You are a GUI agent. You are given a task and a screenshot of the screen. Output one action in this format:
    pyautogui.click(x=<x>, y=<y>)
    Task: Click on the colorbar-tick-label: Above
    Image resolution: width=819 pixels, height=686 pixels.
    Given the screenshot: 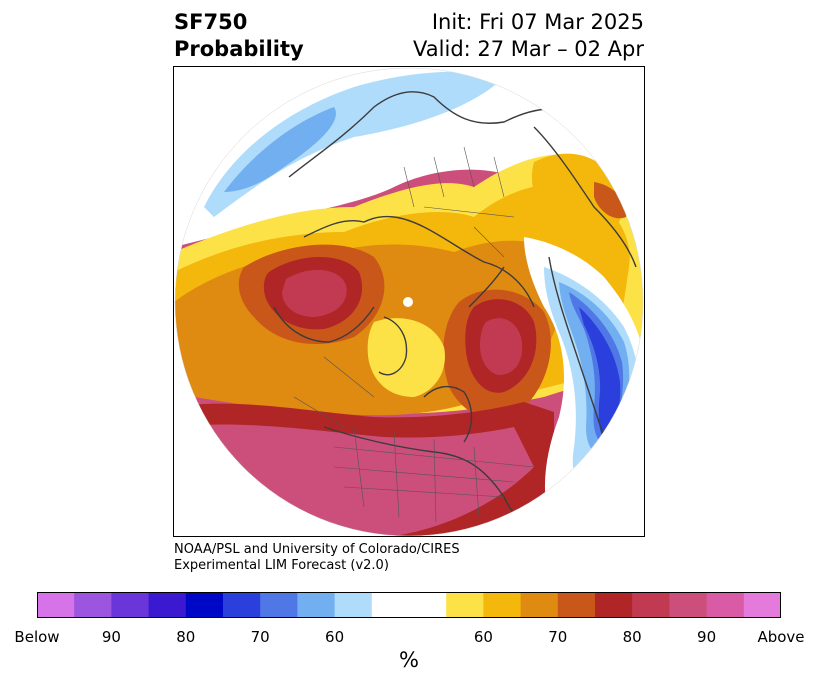 What is the action you would take?
    pyautogui.click(x=781, y=637)
    